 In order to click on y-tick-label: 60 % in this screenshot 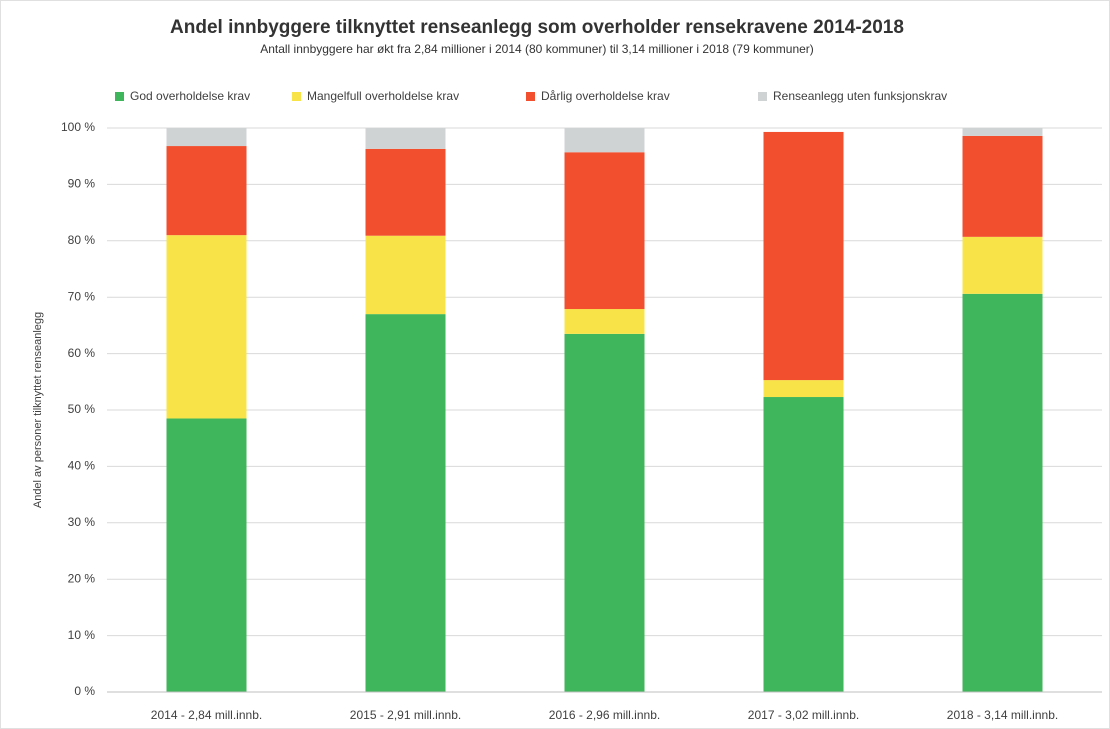, I will do `click(82, 353)`.